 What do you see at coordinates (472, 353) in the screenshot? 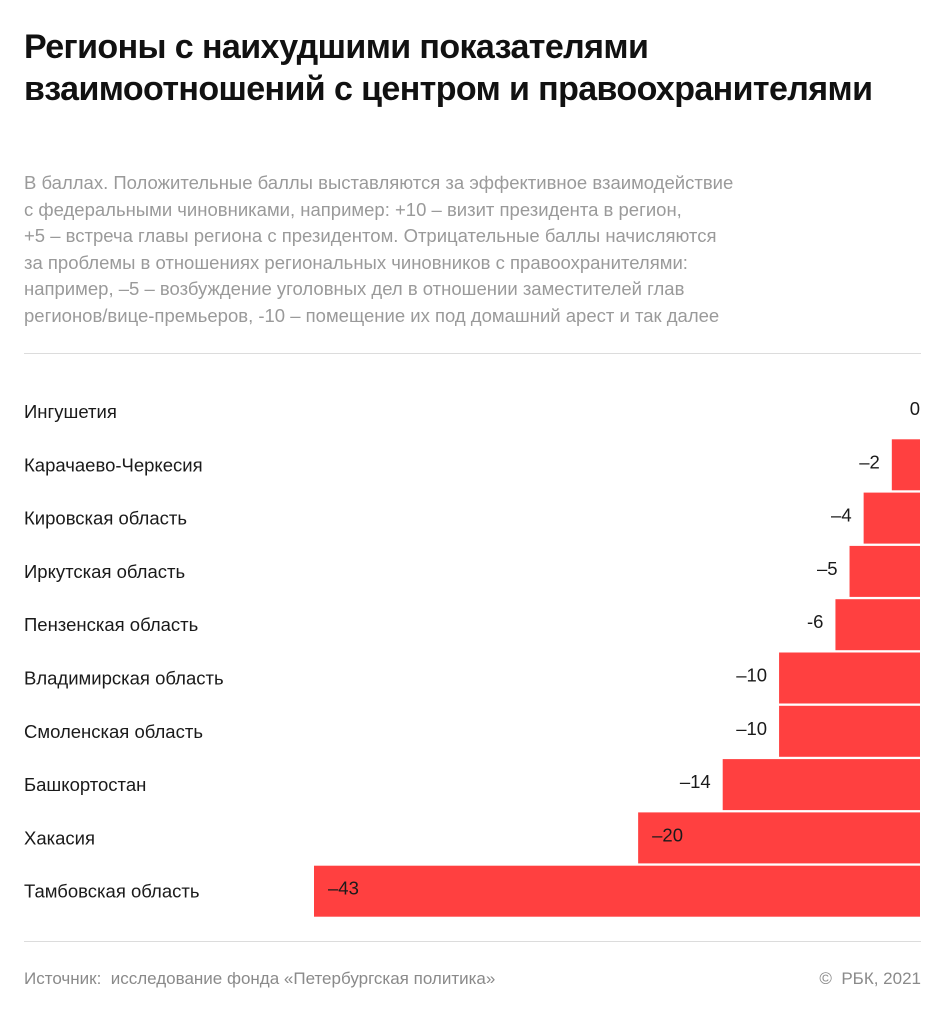
I see `top-divider` at bounding box center [472, 353].